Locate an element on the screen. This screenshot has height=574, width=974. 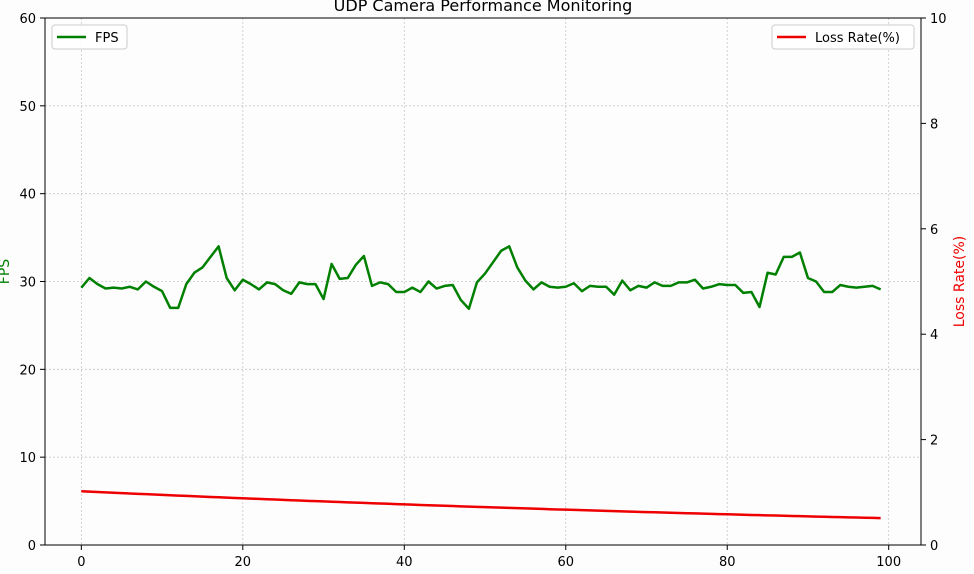
x-tick-label: 80 is located at coordinates (727, 562).